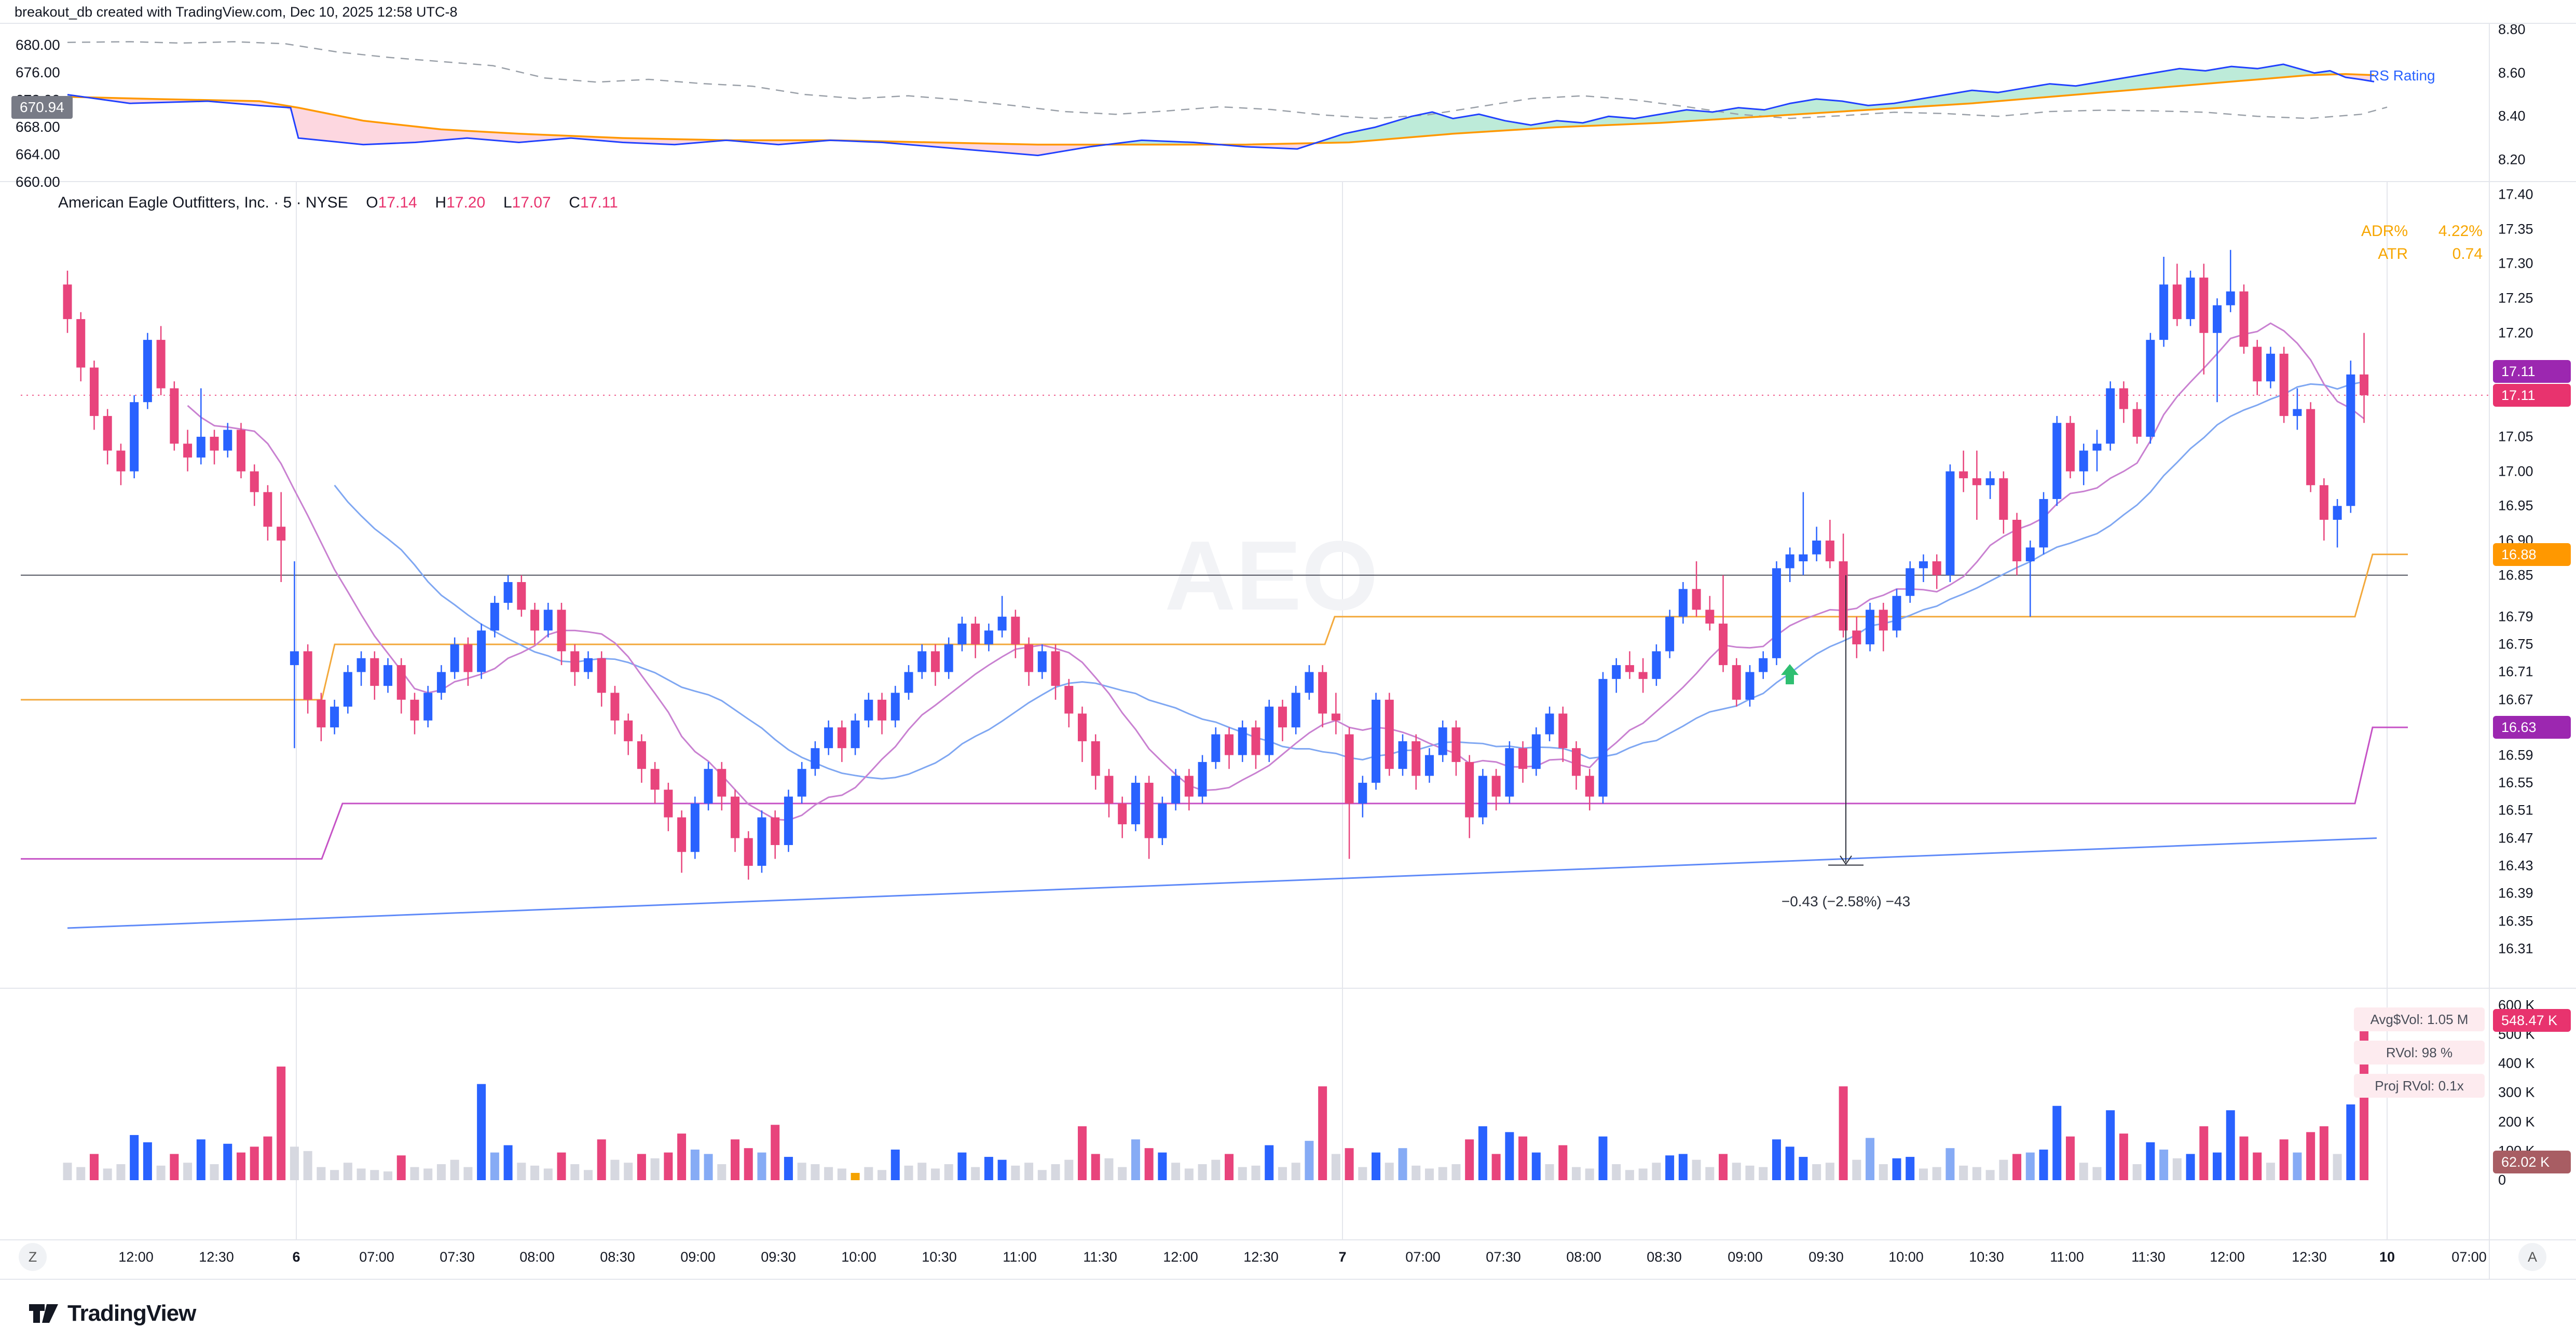 The image size is (2576, 1341). What do you see at coordinates (2532, 554) in the screenshot?
I see `price-badge: 16.88` at bounding box center [2532, 554].